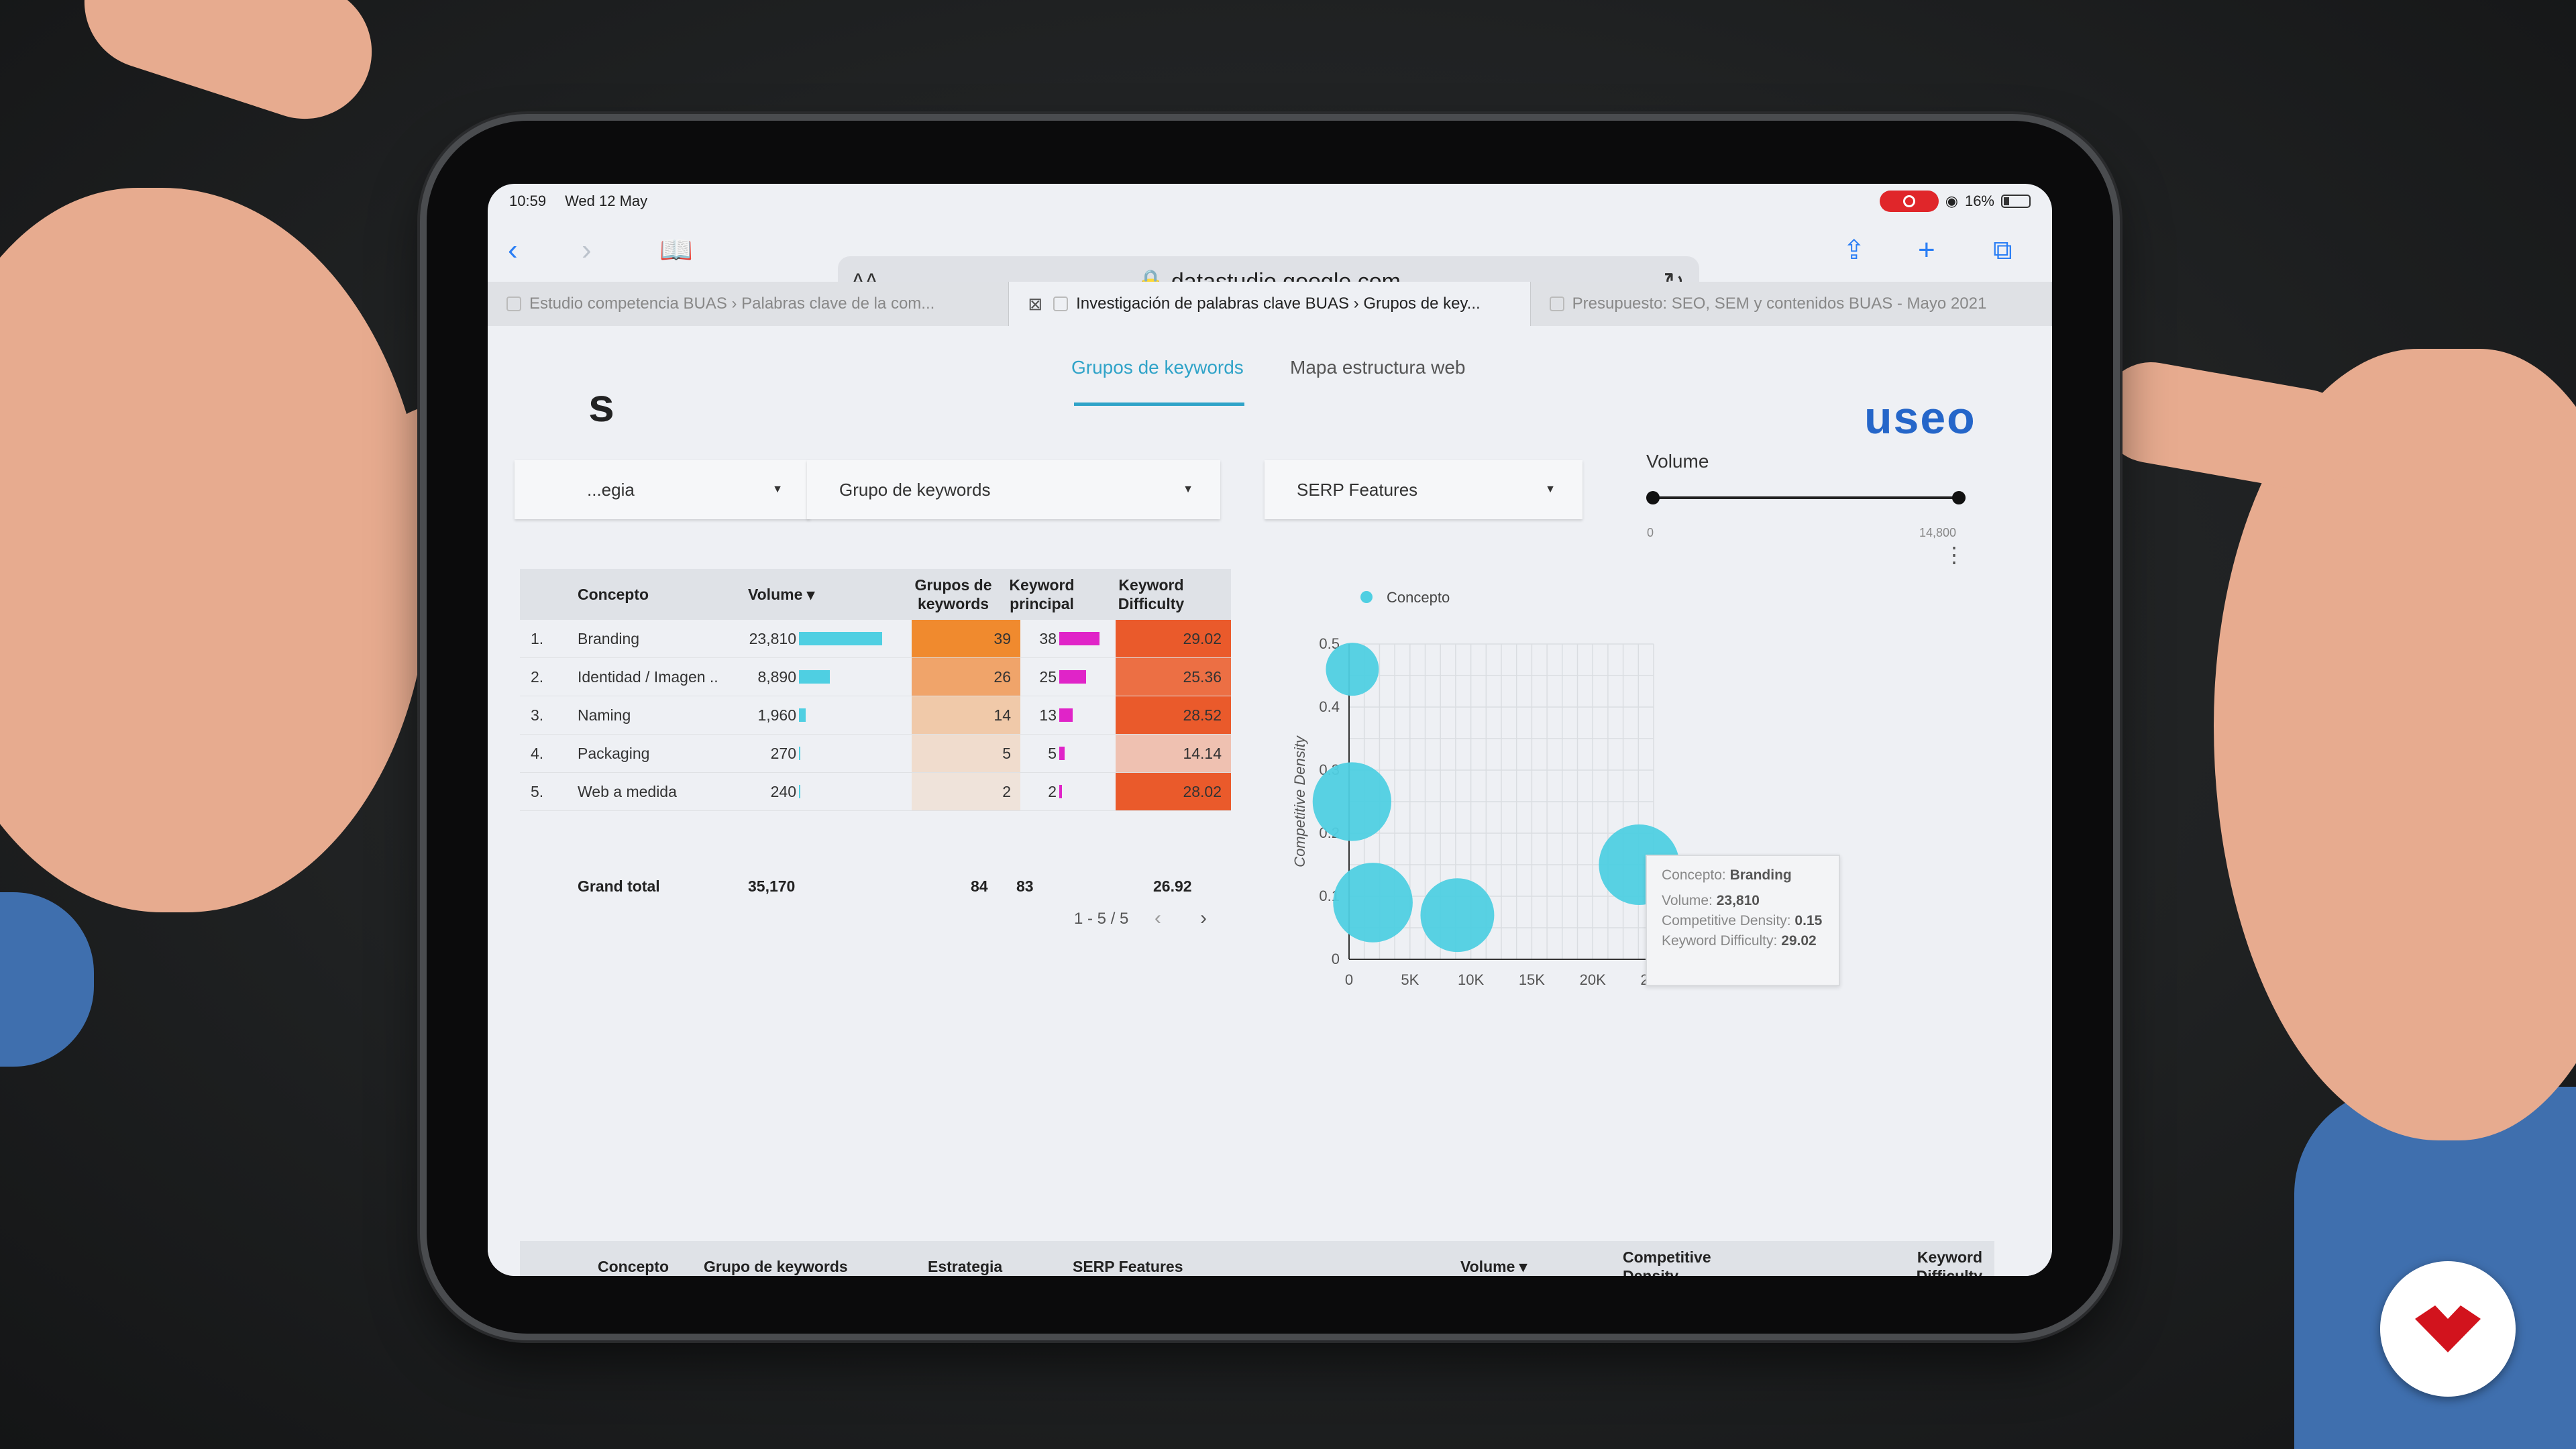 The image size is (2576, 1449). I want to click on battery-percent: 16%, so click(1979, 201).